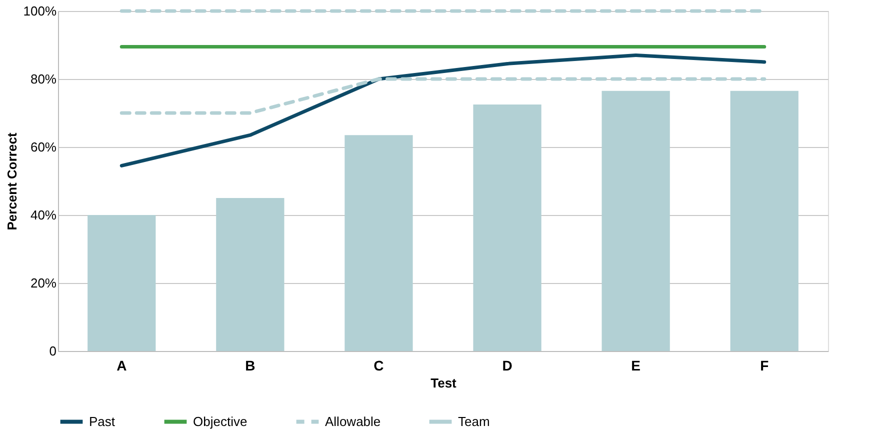  Describe the element at coordinates (40, 11) in the screenshot. I see `y-tick-label: 100%` at that location.